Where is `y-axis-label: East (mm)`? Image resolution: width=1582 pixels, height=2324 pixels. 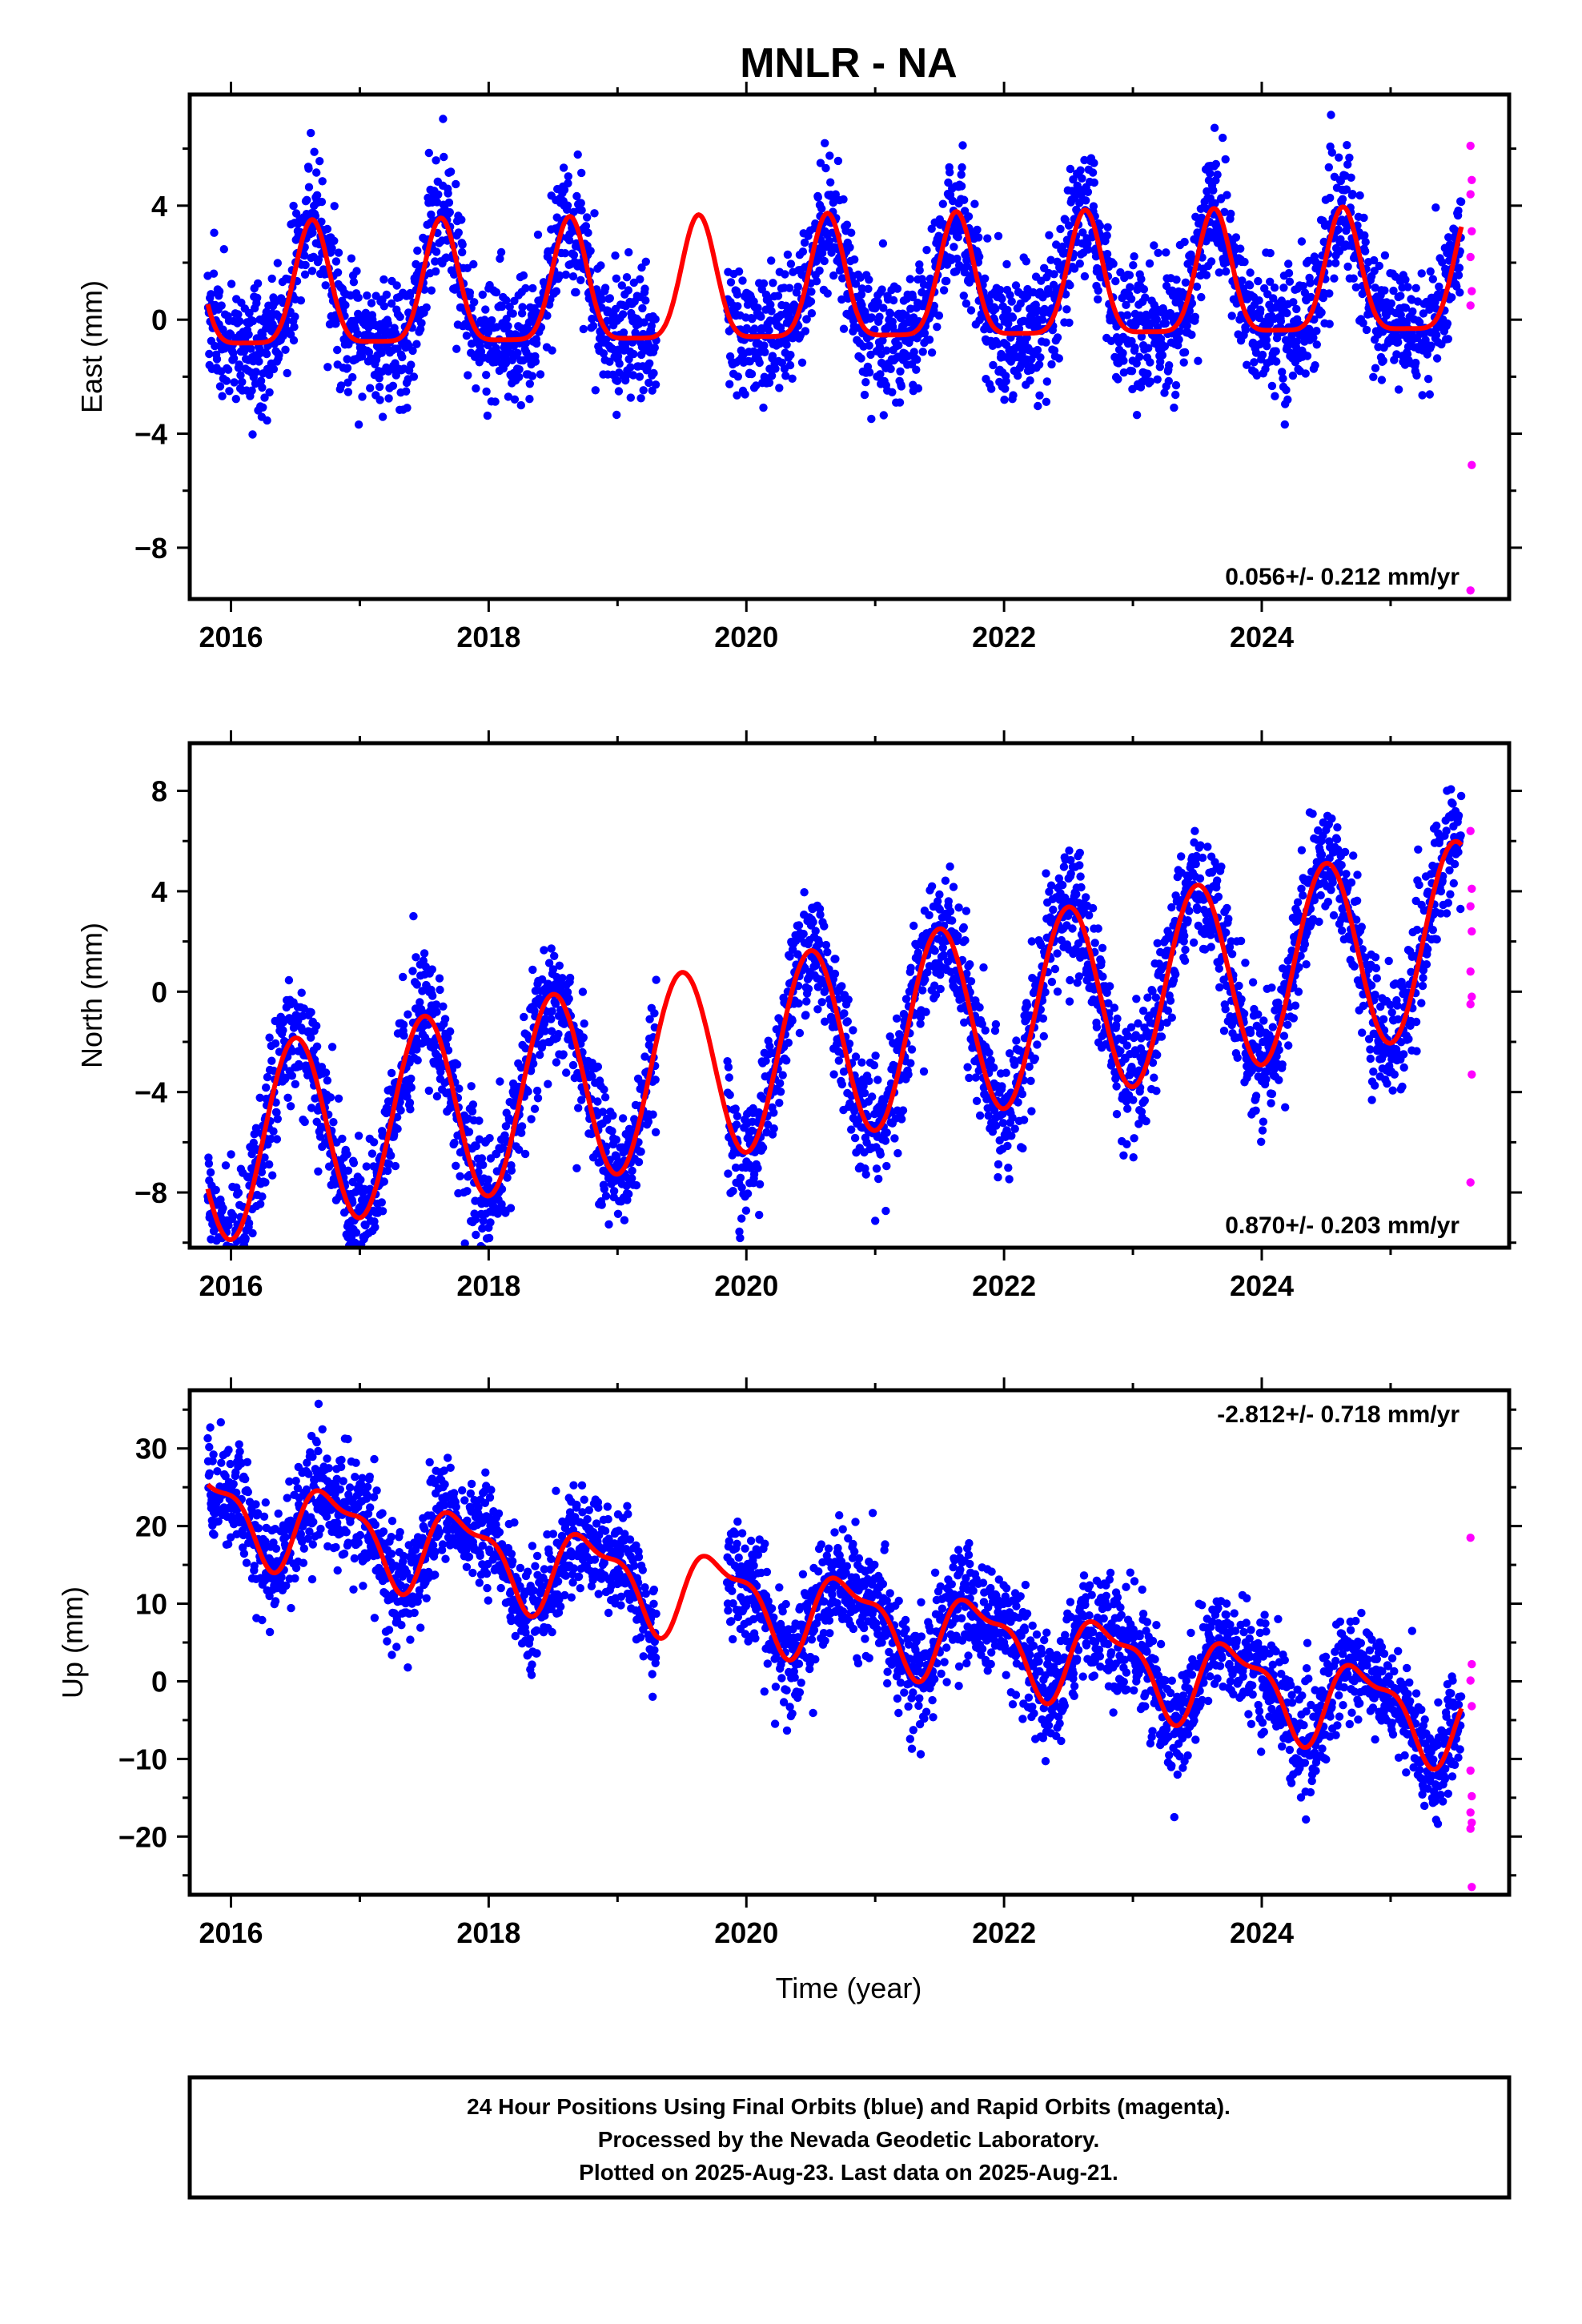
y-axis-label: East (mm) is located at coordinates (91, 346).